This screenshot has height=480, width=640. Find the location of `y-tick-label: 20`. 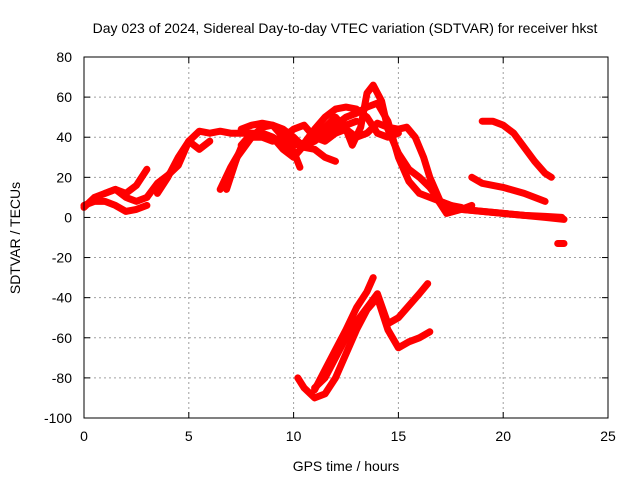

y-tick-label: 20 is located at coordinates (64, 177).